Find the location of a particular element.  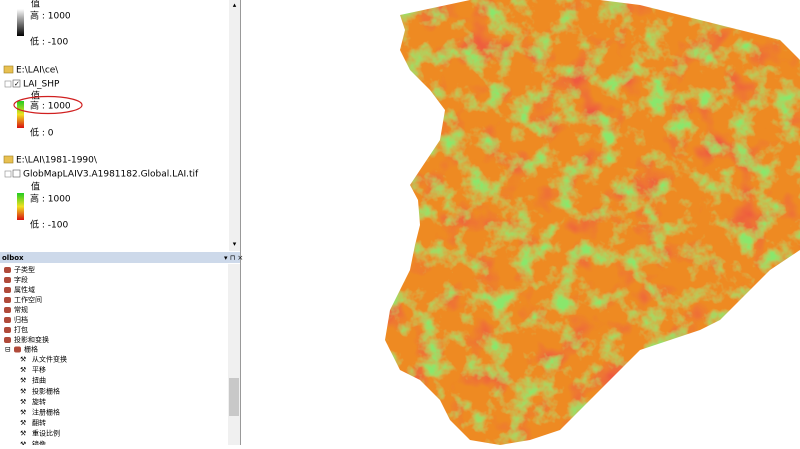

toc-scrollbar is located at coordinates (234, 125).